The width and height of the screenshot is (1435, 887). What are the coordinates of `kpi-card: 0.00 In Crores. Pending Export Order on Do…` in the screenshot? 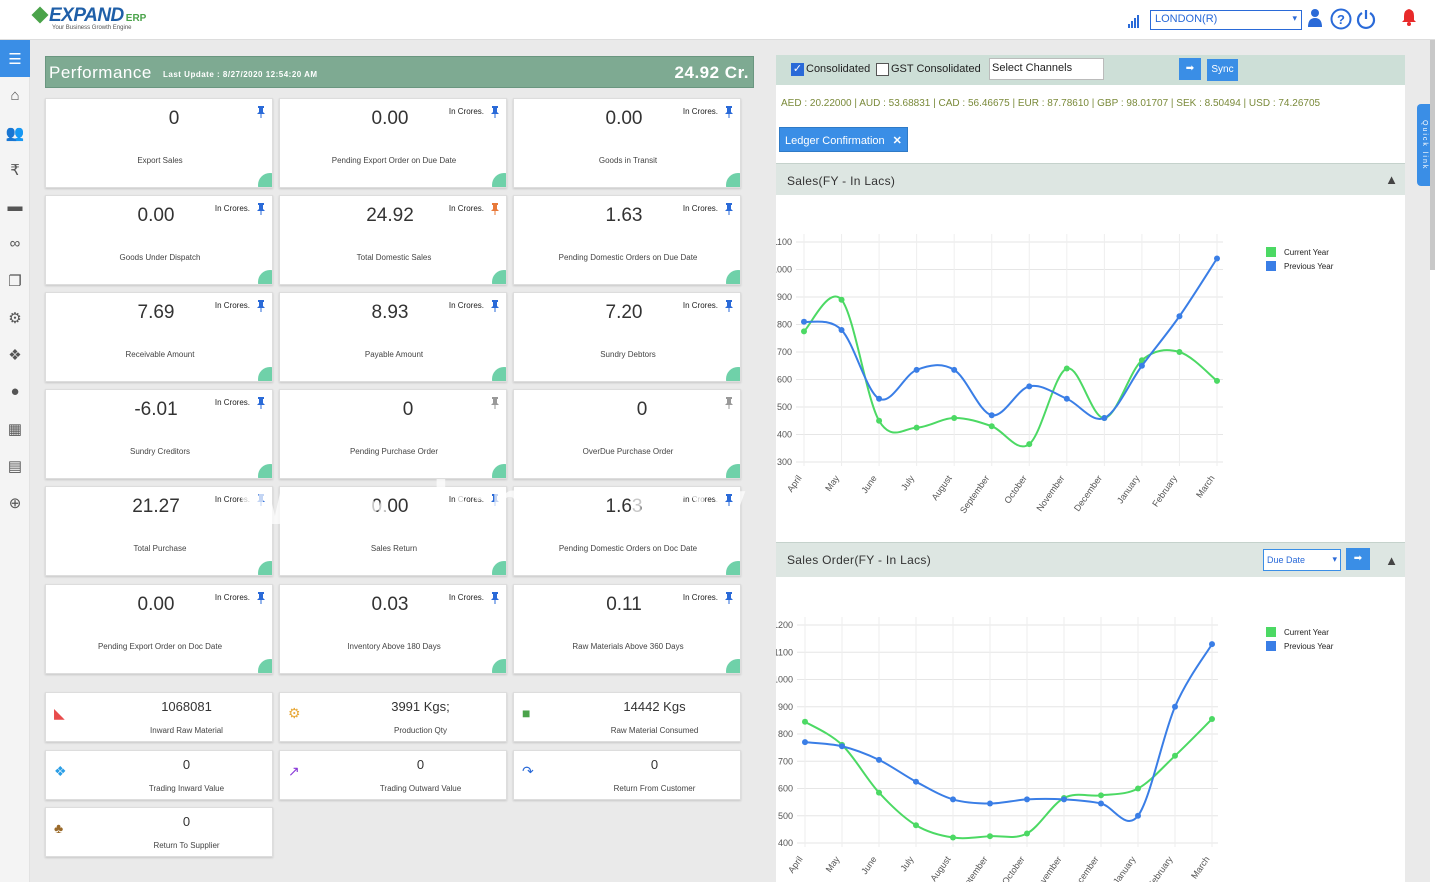 It's located at (159, 629).